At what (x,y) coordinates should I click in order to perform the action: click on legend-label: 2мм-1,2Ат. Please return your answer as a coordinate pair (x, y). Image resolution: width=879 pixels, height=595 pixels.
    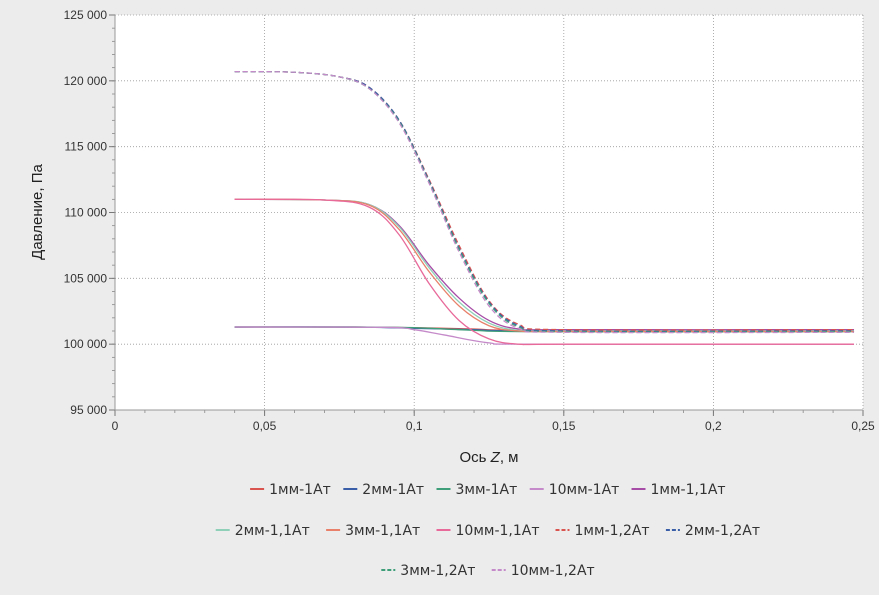
    Looking at the image, I should click on (722, 531).